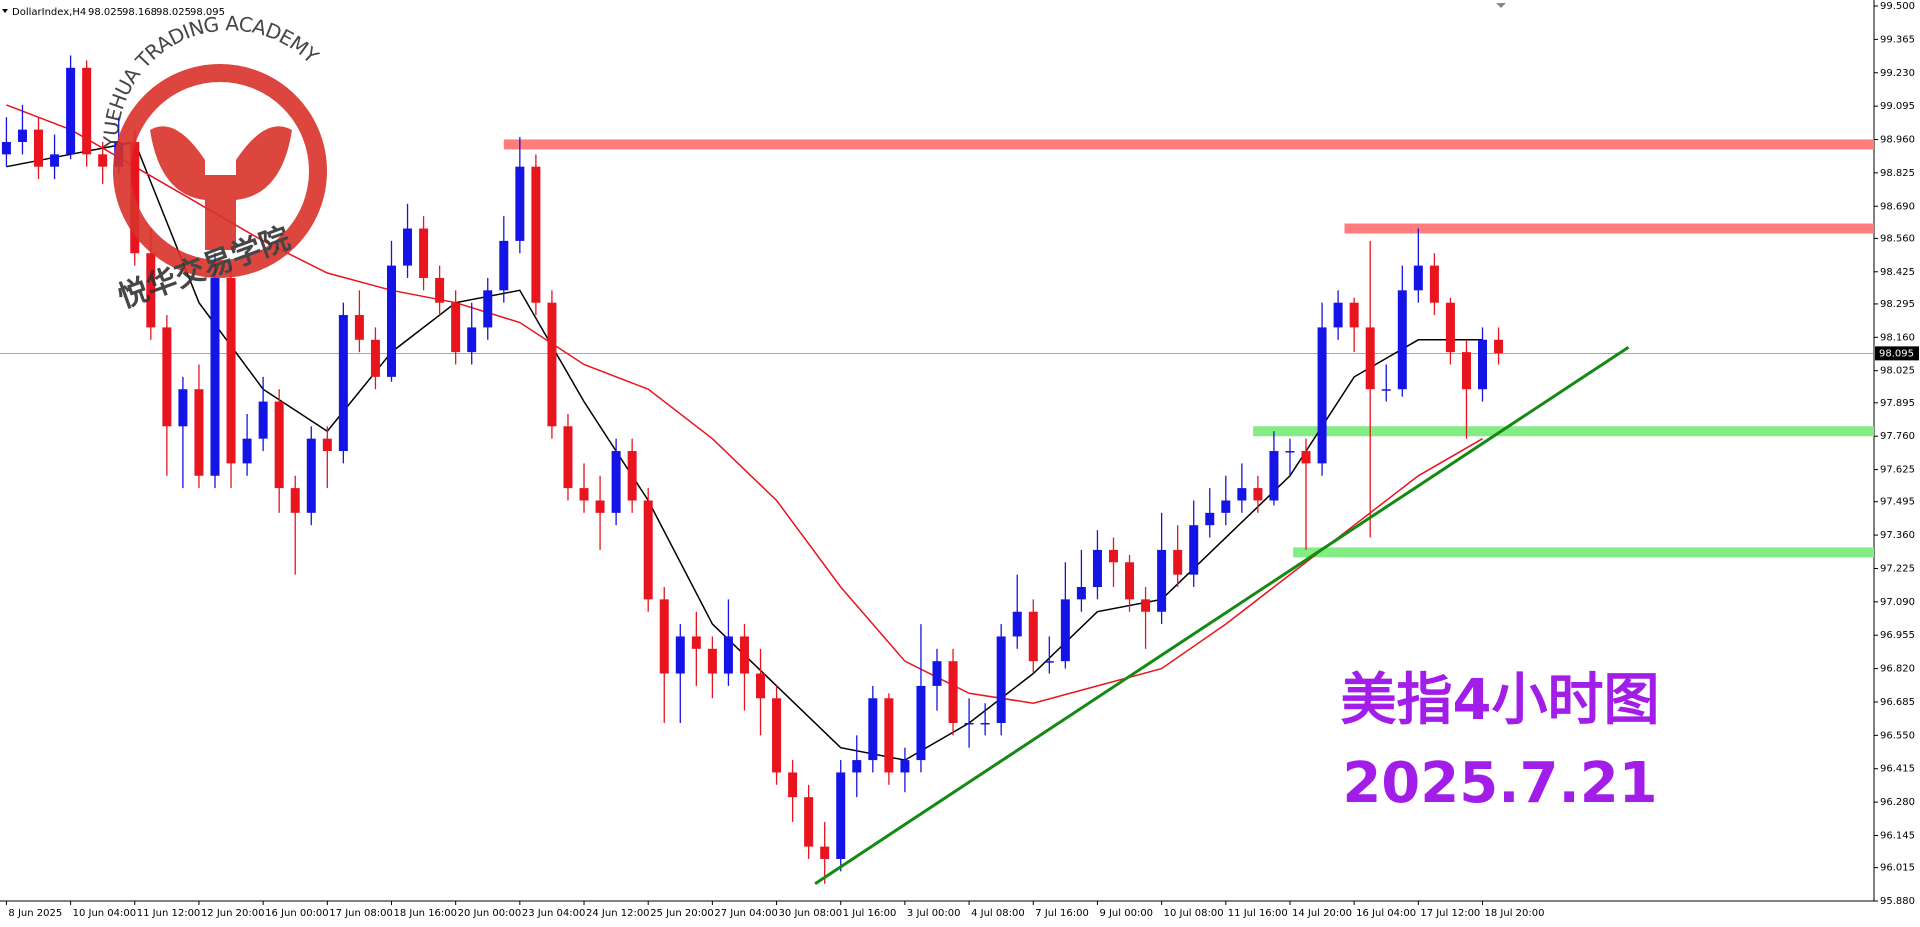  Describe the element at coordinates (1897, 337) in the screenshot. I see `y-tick-label: 98.160` at that location.